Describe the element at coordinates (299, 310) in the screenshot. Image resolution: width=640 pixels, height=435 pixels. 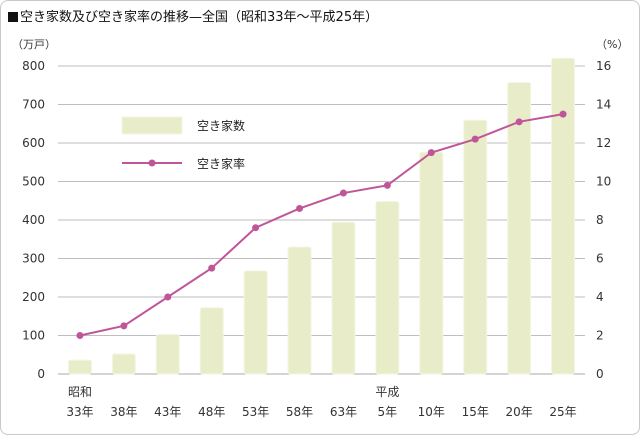
I see `bar-58年` at that location.